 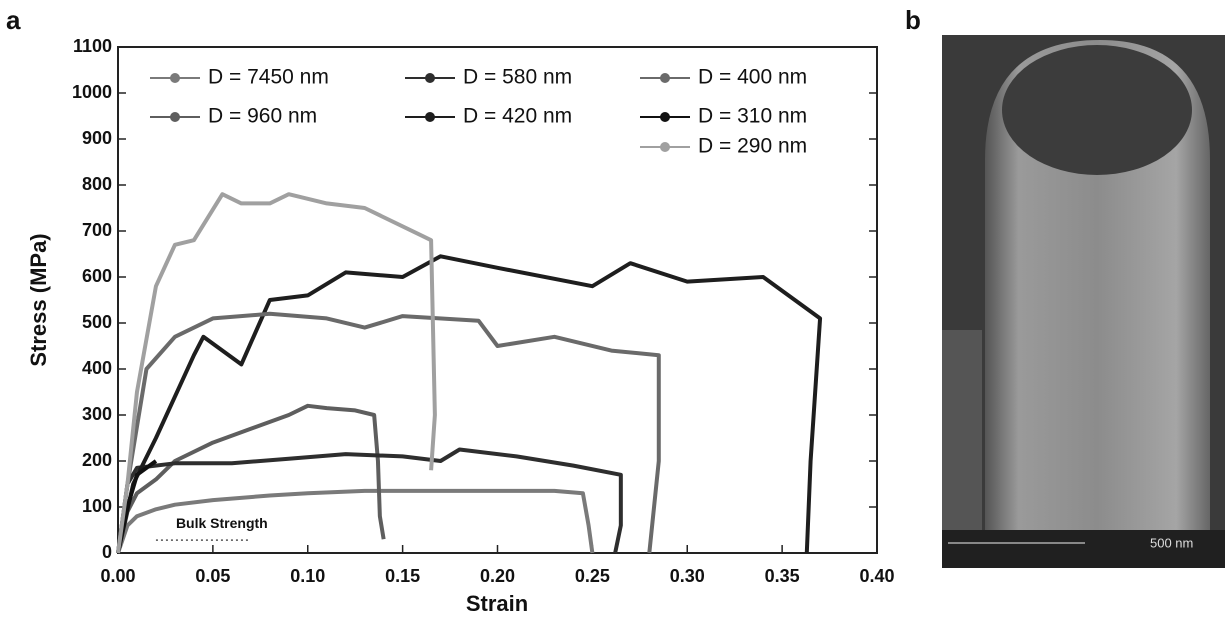 I want to click on legend-label: D = 310 nm, so click(x=752, y=116).